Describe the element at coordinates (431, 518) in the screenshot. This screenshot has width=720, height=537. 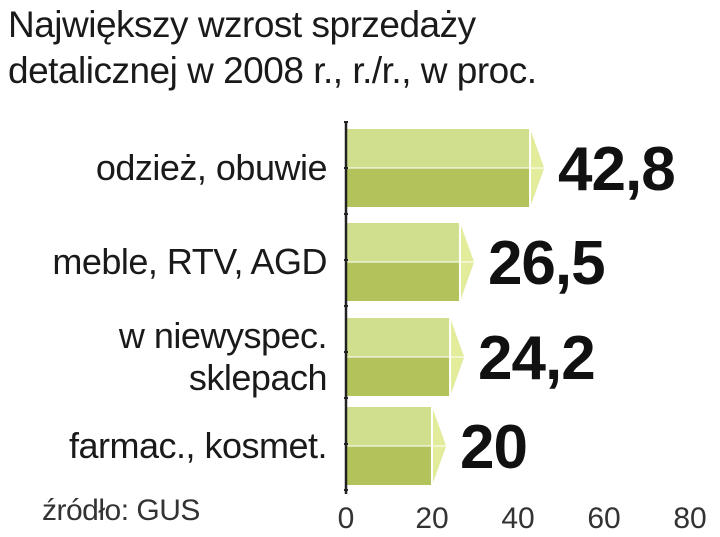
I see `x-tick-label: 20` at that location.